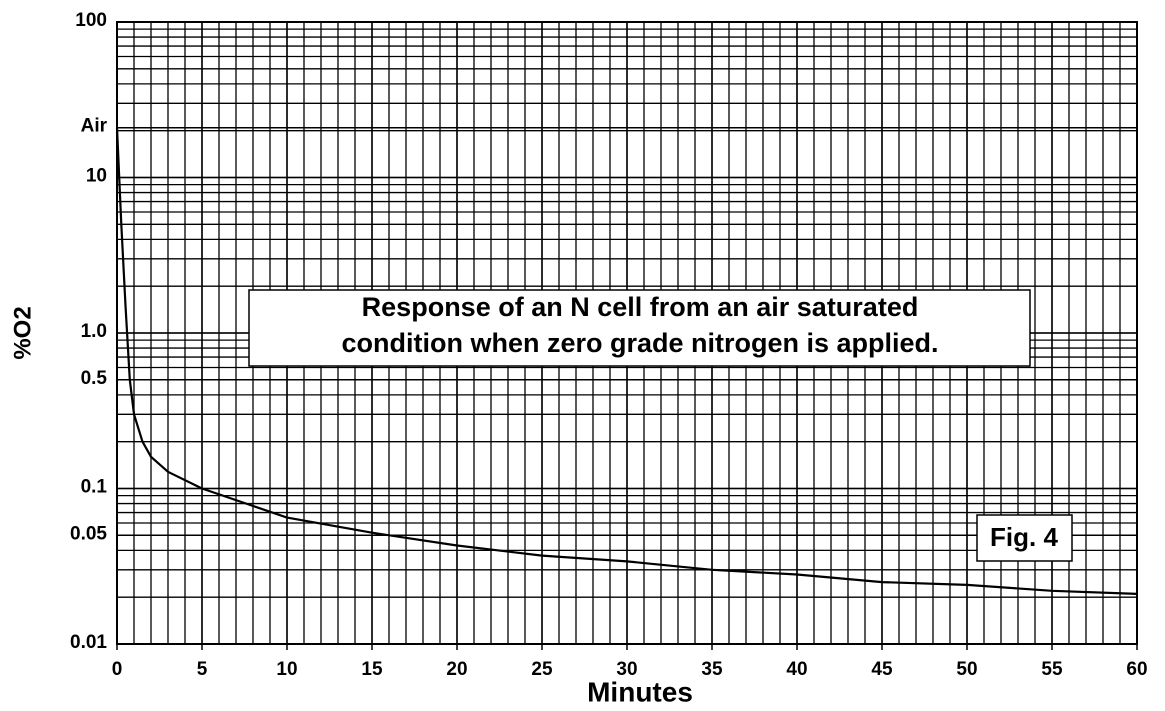 This screenshot has width=1165, height=711. I want to click on annotation-box, so click(639, 328).